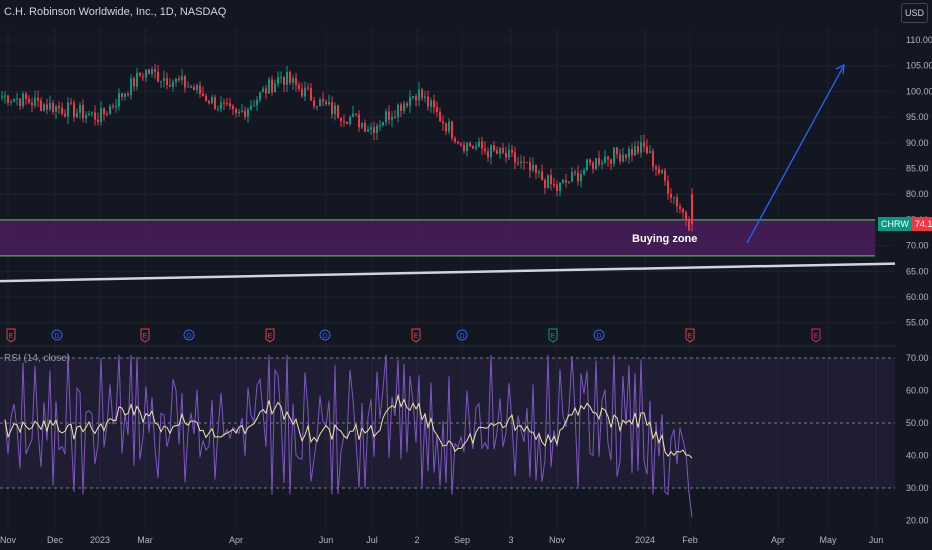 The image size is (932, 550). Describe the element at coordinates (917, 297) in the screenshot. I see `price-tick-label: 60.00` at that location.